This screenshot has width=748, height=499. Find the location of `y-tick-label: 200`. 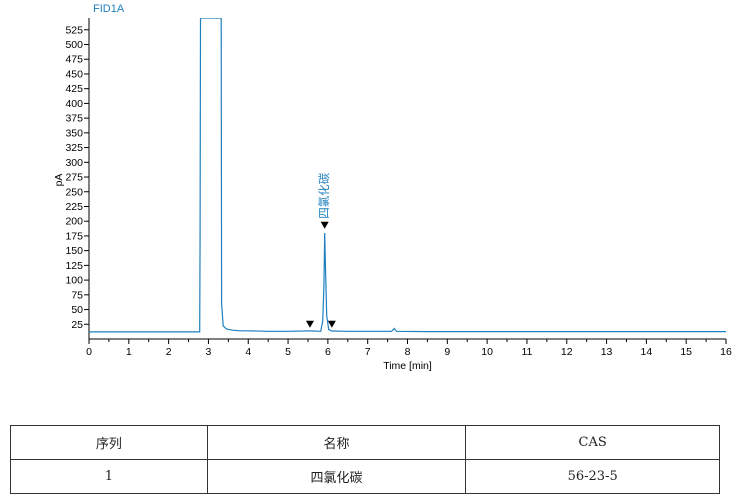

y-tick-label: 200 is located at coordinates (74, 222).